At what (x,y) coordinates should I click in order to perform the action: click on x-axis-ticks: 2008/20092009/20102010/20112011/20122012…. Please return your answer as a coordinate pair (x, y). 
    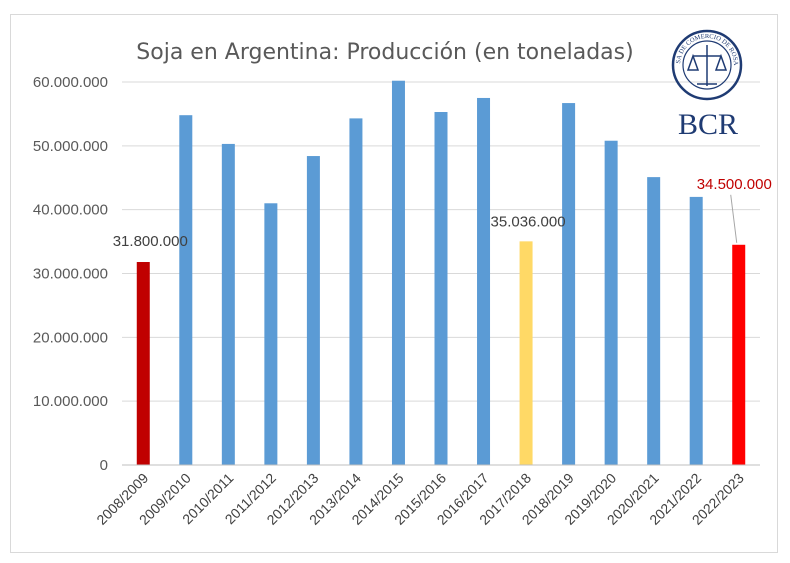
    Looking at the image, I should click on (420, 499).